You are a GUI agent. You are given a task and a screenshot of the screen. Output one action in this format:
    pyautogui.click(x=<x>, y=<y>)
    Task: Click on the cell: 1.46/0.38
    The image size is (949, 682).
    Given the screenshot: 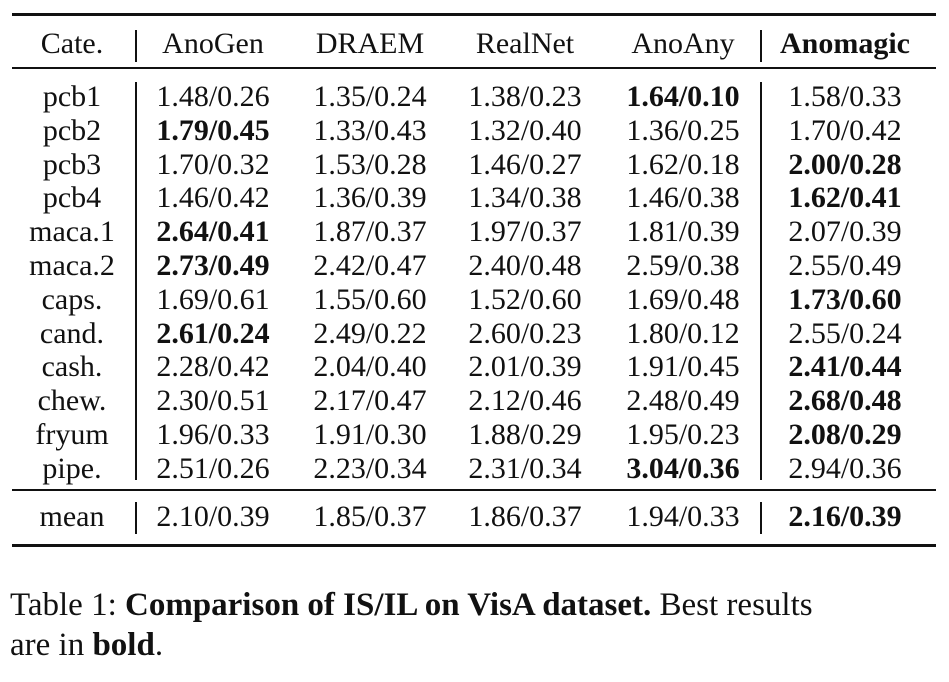 What is the action you would take?
    pyautogui.click(x=683, y=198)
    